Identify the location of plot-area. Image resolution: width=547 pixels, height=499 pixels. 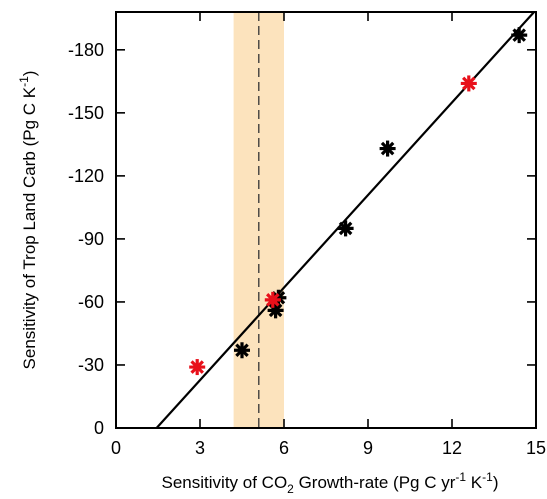
(258, 220).